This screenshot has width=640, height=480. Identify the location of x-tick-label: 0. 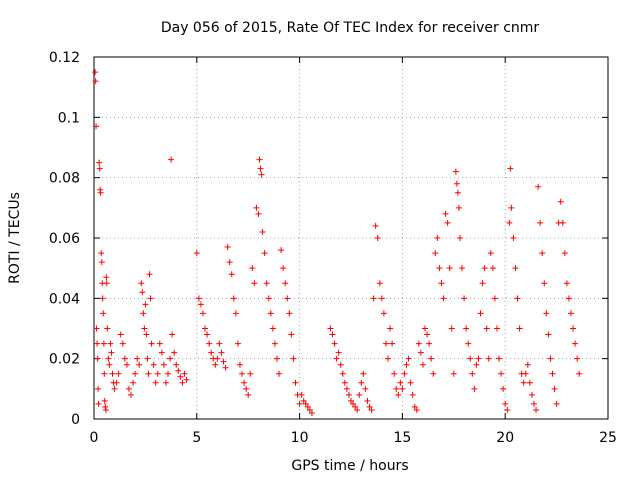
(94, 438).